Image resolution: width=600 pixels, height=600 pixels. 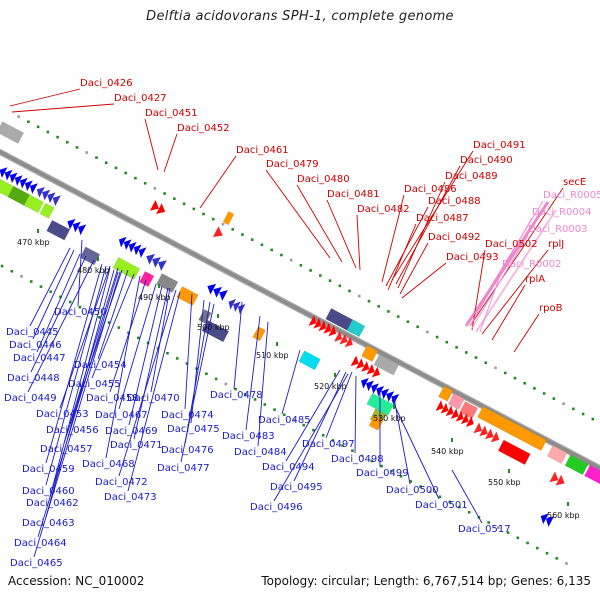 What do you see at coordinates (499, 145) in the screenshot?
I see `gene-label-daci-0491: Daci_0491` at bounding box center [499, 145].